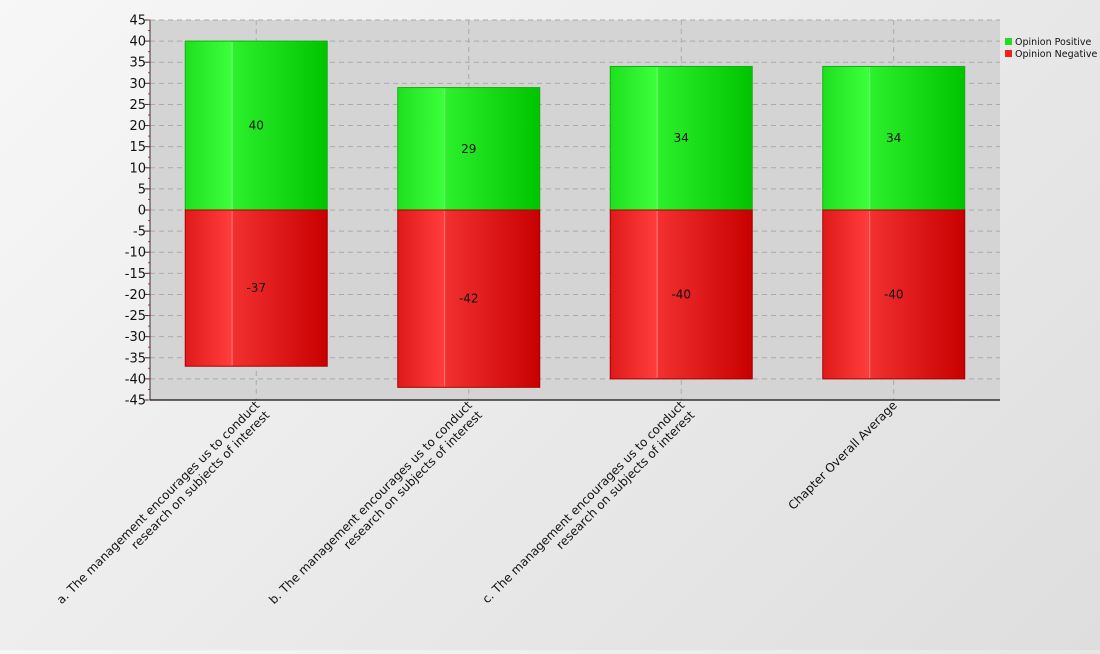 This screenshot has width=1100, height=654. I want to click on y-tick-label: -10, so click(135, 253).